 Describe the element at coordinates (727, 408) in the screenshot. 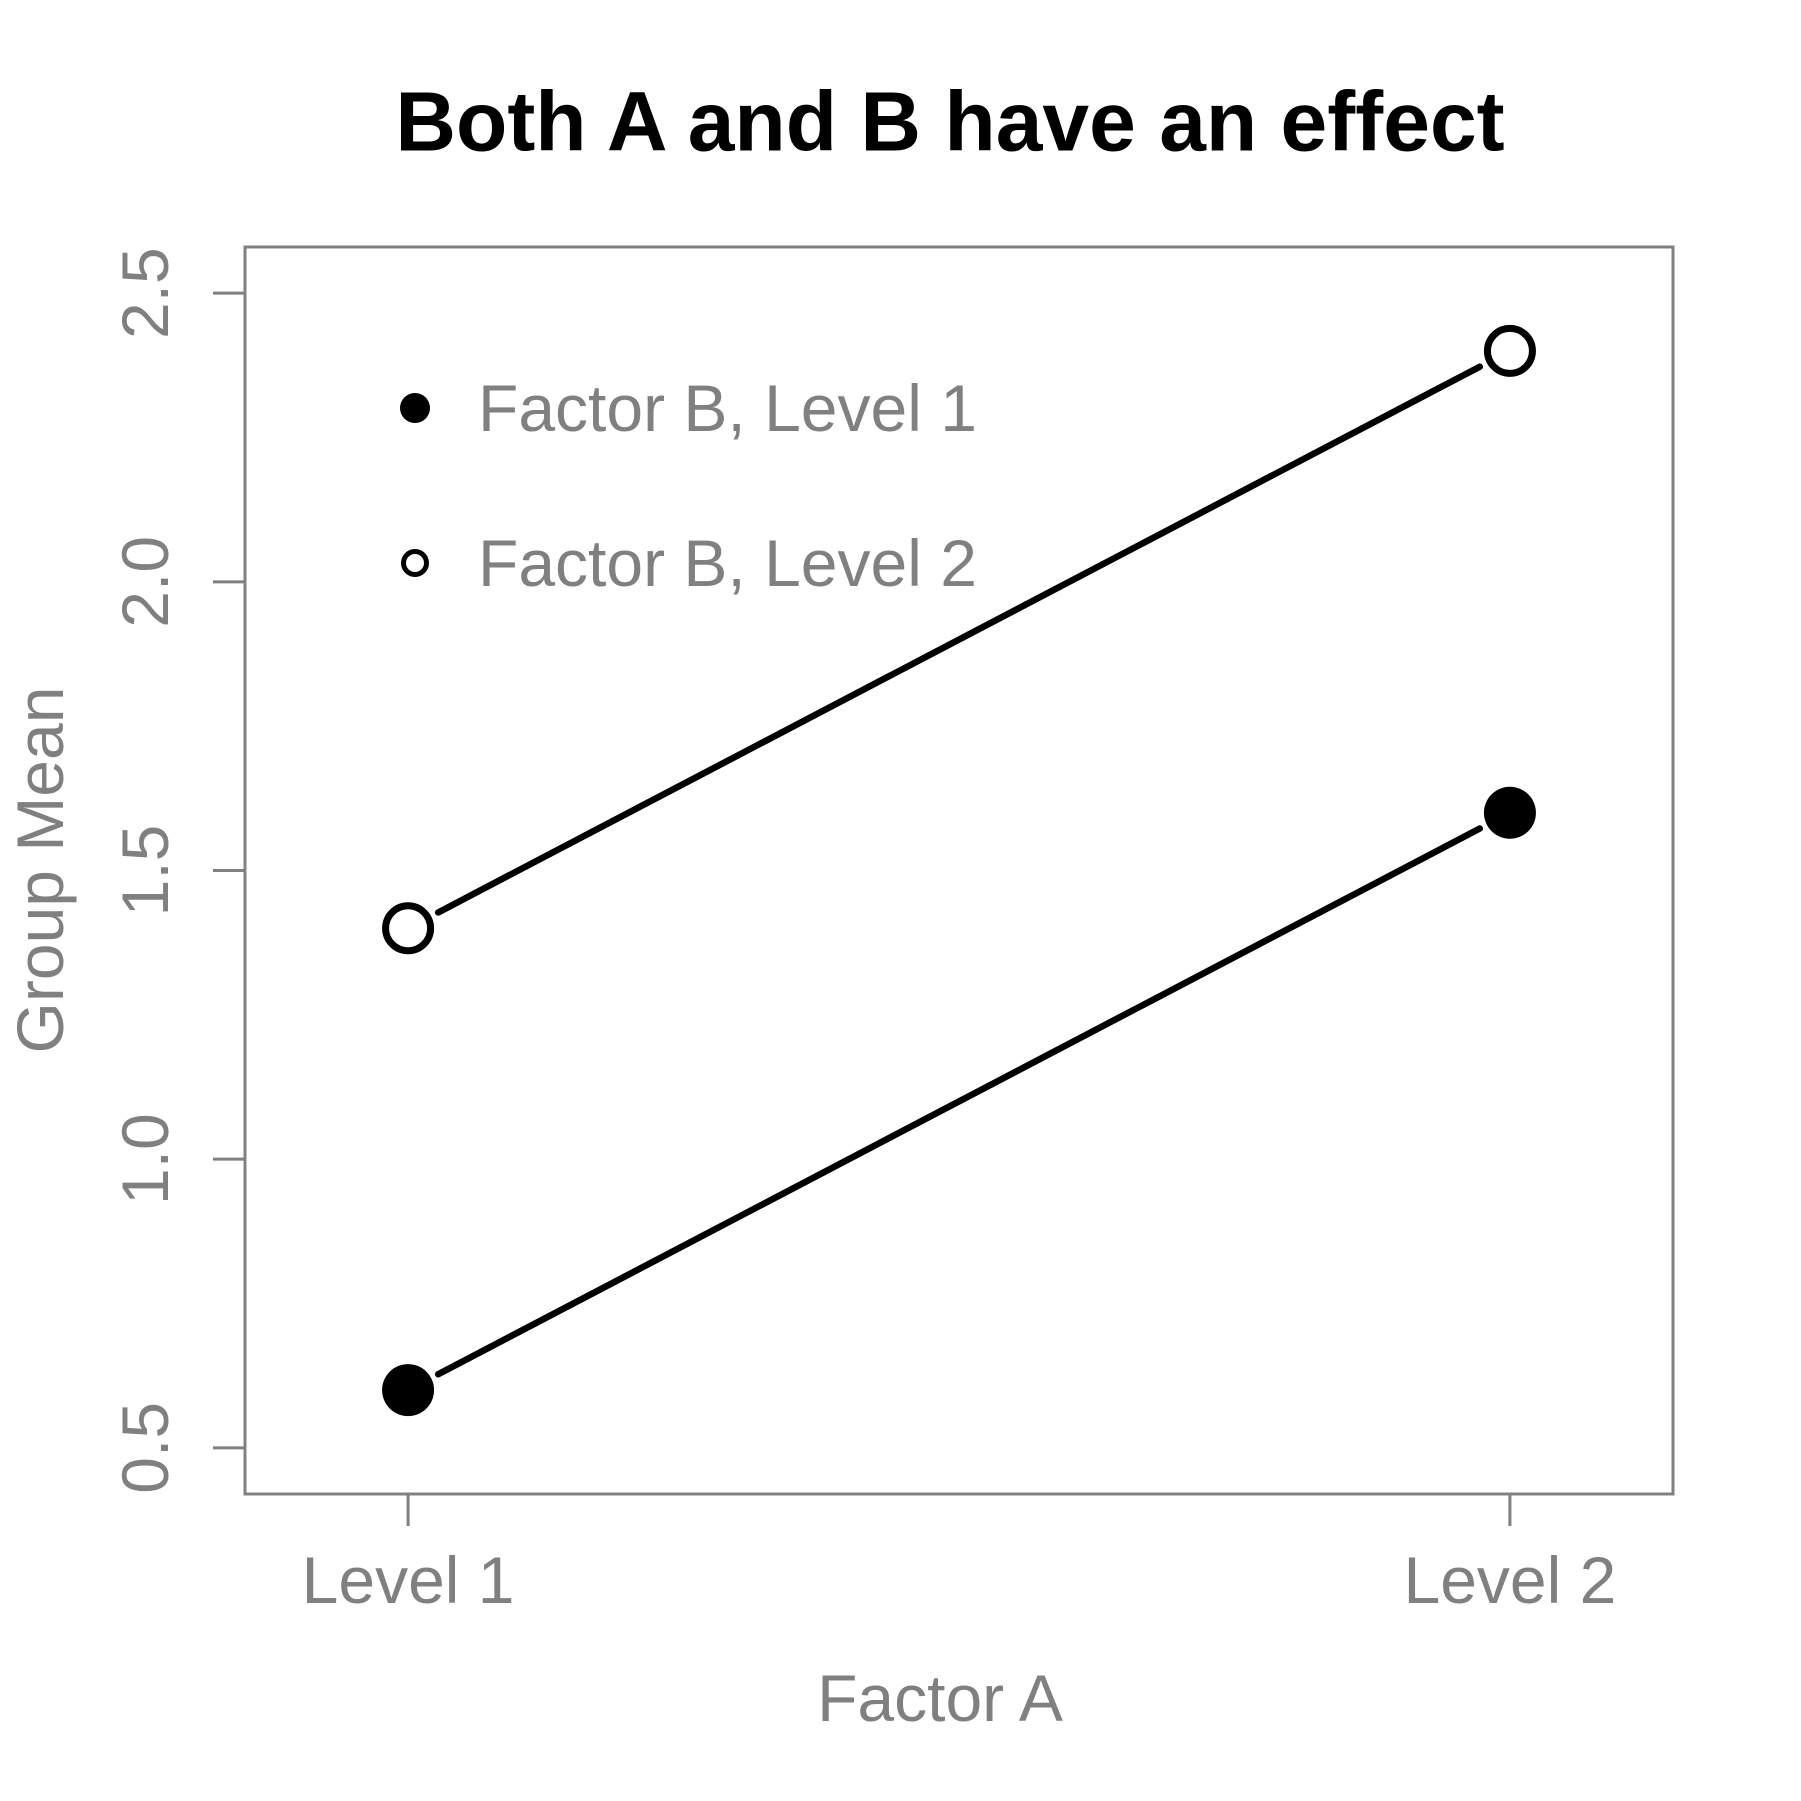

I see `legend-item-label: Factor B, Level 1` at that location.